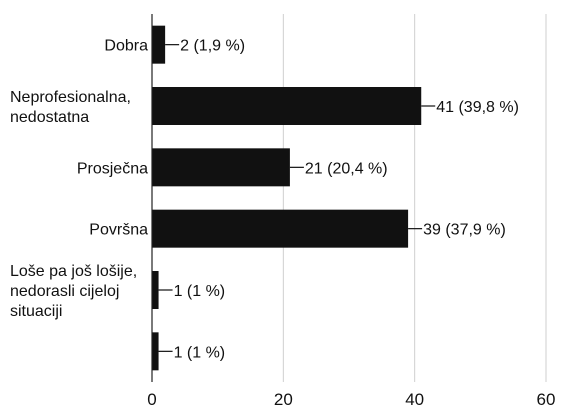 Image resolution: width=562 pixels, height=411 pixels. I want to click on category-label: Dobra, so click(126, 46).